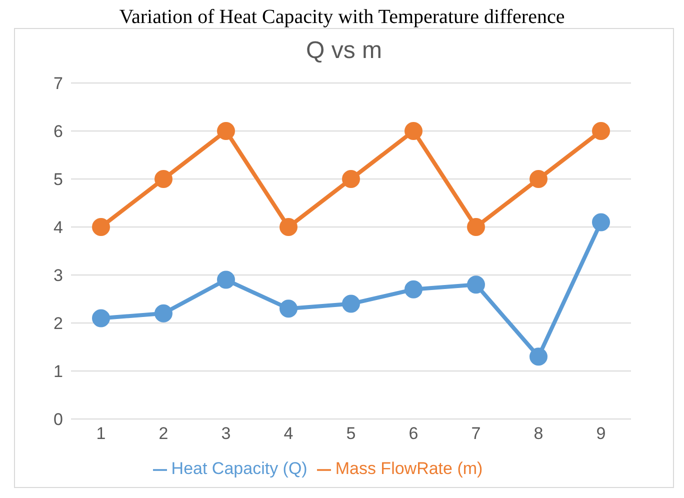  What do you see at coordinates (58, 420) in the screenshot?
I see `y-tick-label: 0` at bounding box center [58, 420].